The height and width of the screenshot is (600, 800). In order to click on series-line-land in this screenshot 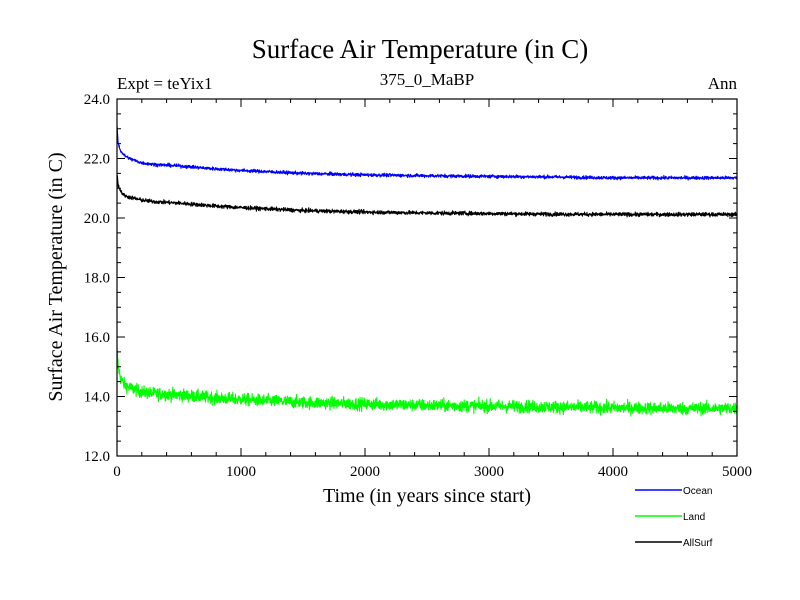, I will do `click(427, 381)`.